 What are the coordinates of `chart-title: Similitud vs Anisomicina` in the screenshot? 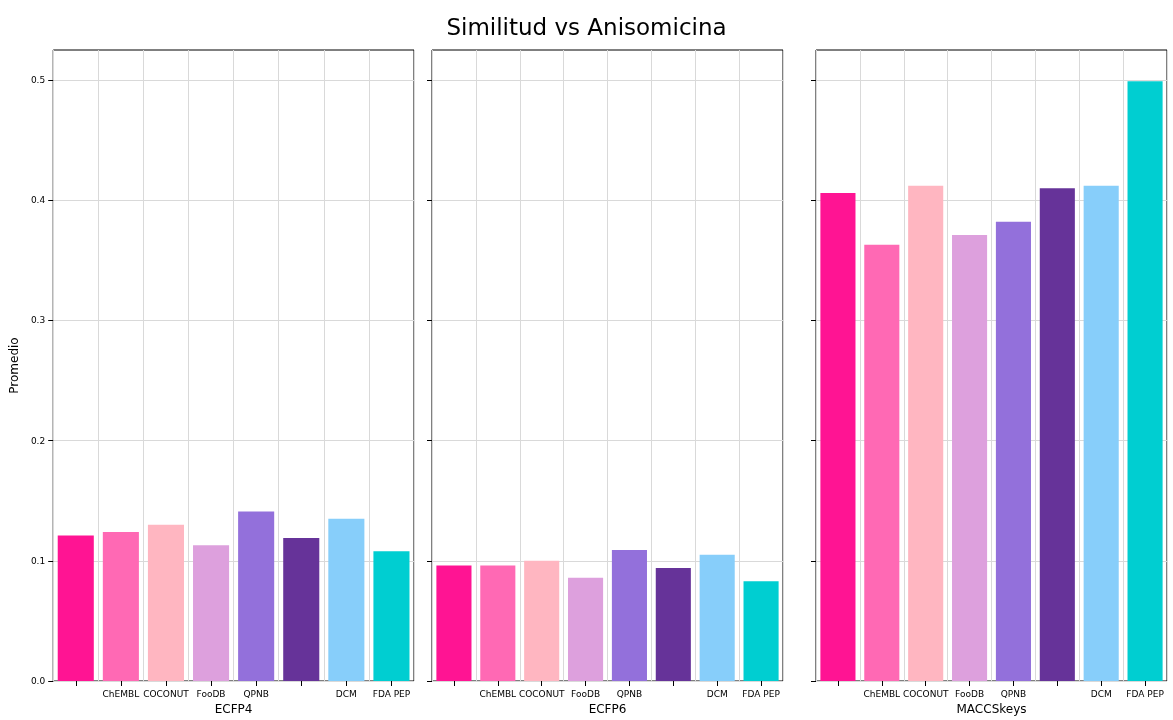 It's located at (586, 26).